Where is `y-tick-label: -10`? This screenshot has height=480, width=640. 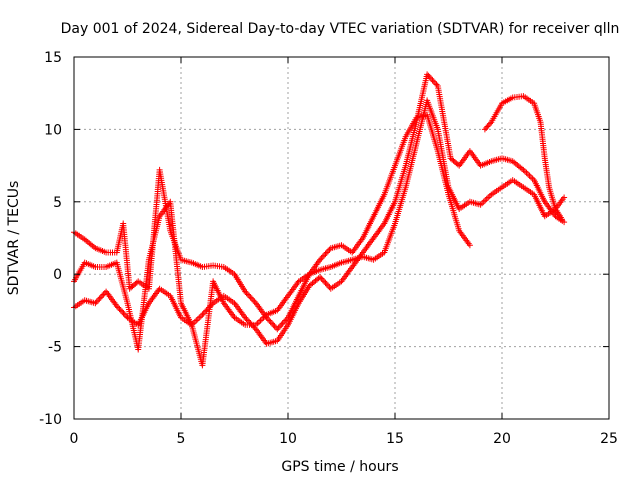
y-tick-label: -10 is located at coordinates (50, 420).